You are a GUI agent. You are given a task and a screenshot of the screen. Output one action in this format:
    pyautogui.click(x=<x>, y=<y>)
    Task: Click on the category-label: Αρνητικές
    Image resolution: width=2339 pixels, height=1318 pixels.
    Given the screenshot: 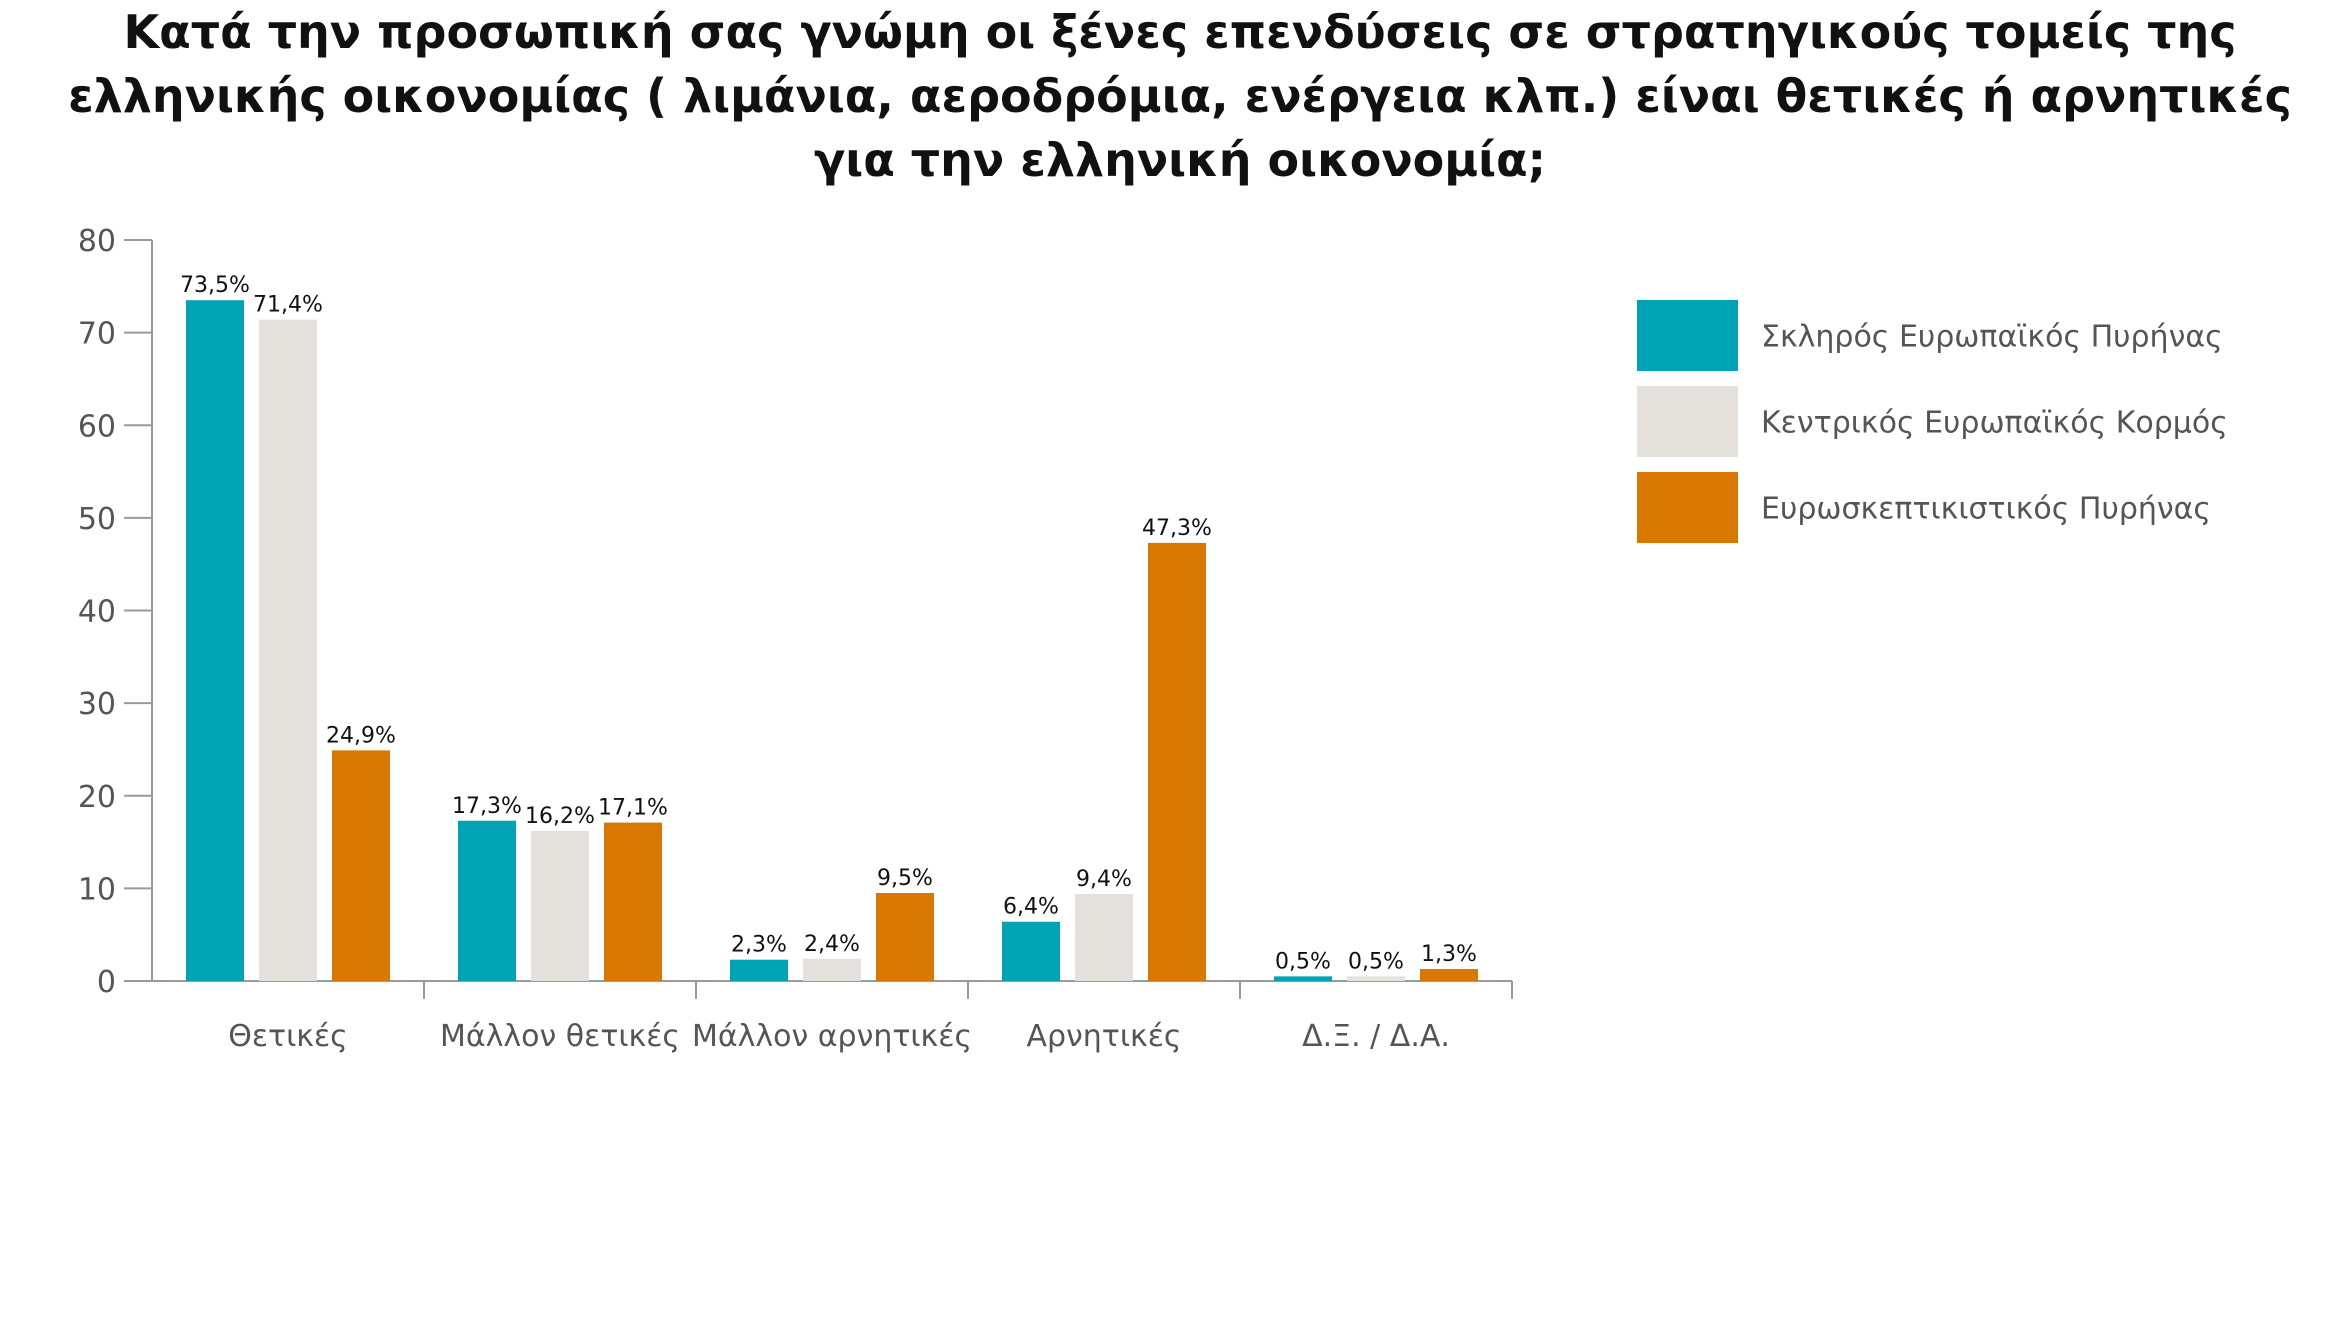 What is the action you would take?
    pyautogui.click(x=1103, y=1036)
    